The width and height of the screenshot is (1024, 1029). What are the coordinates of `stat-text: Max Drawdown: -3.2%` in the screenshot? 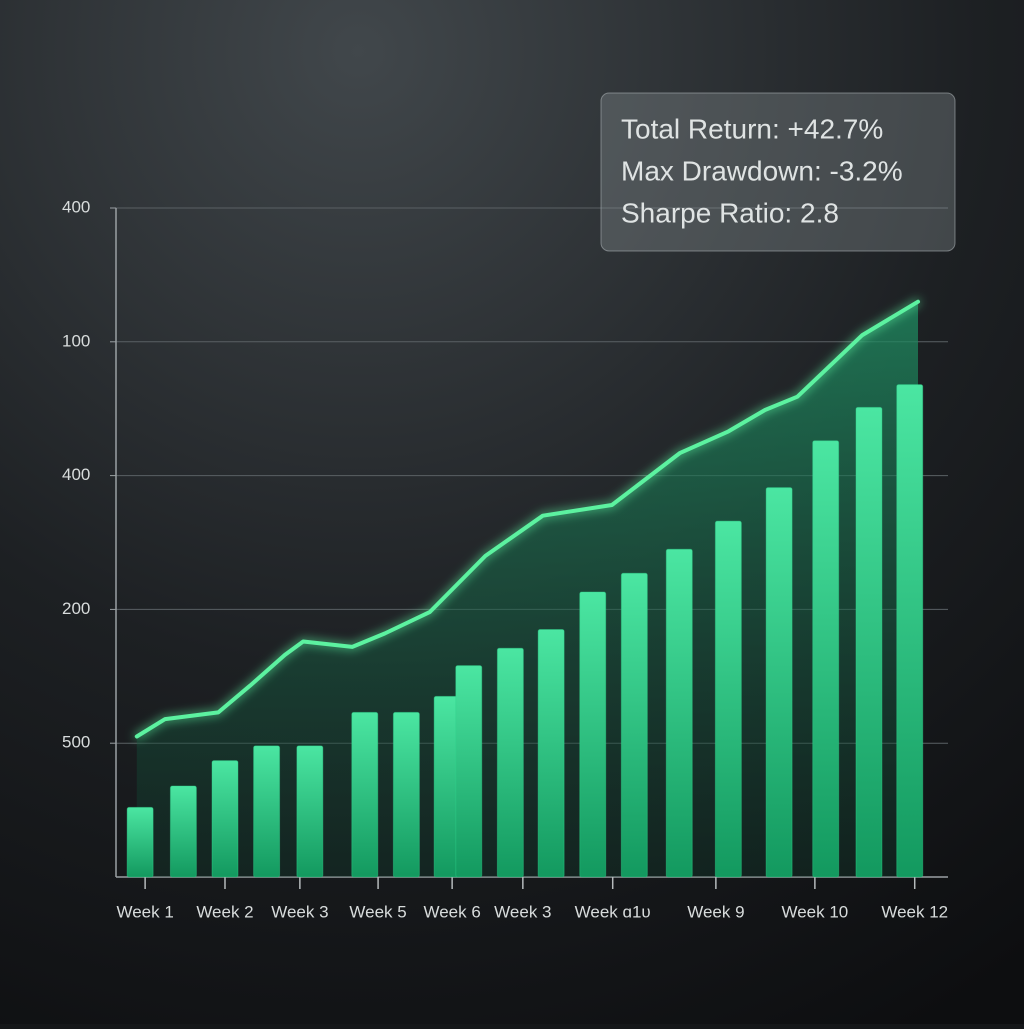 It's located at (762, 170).